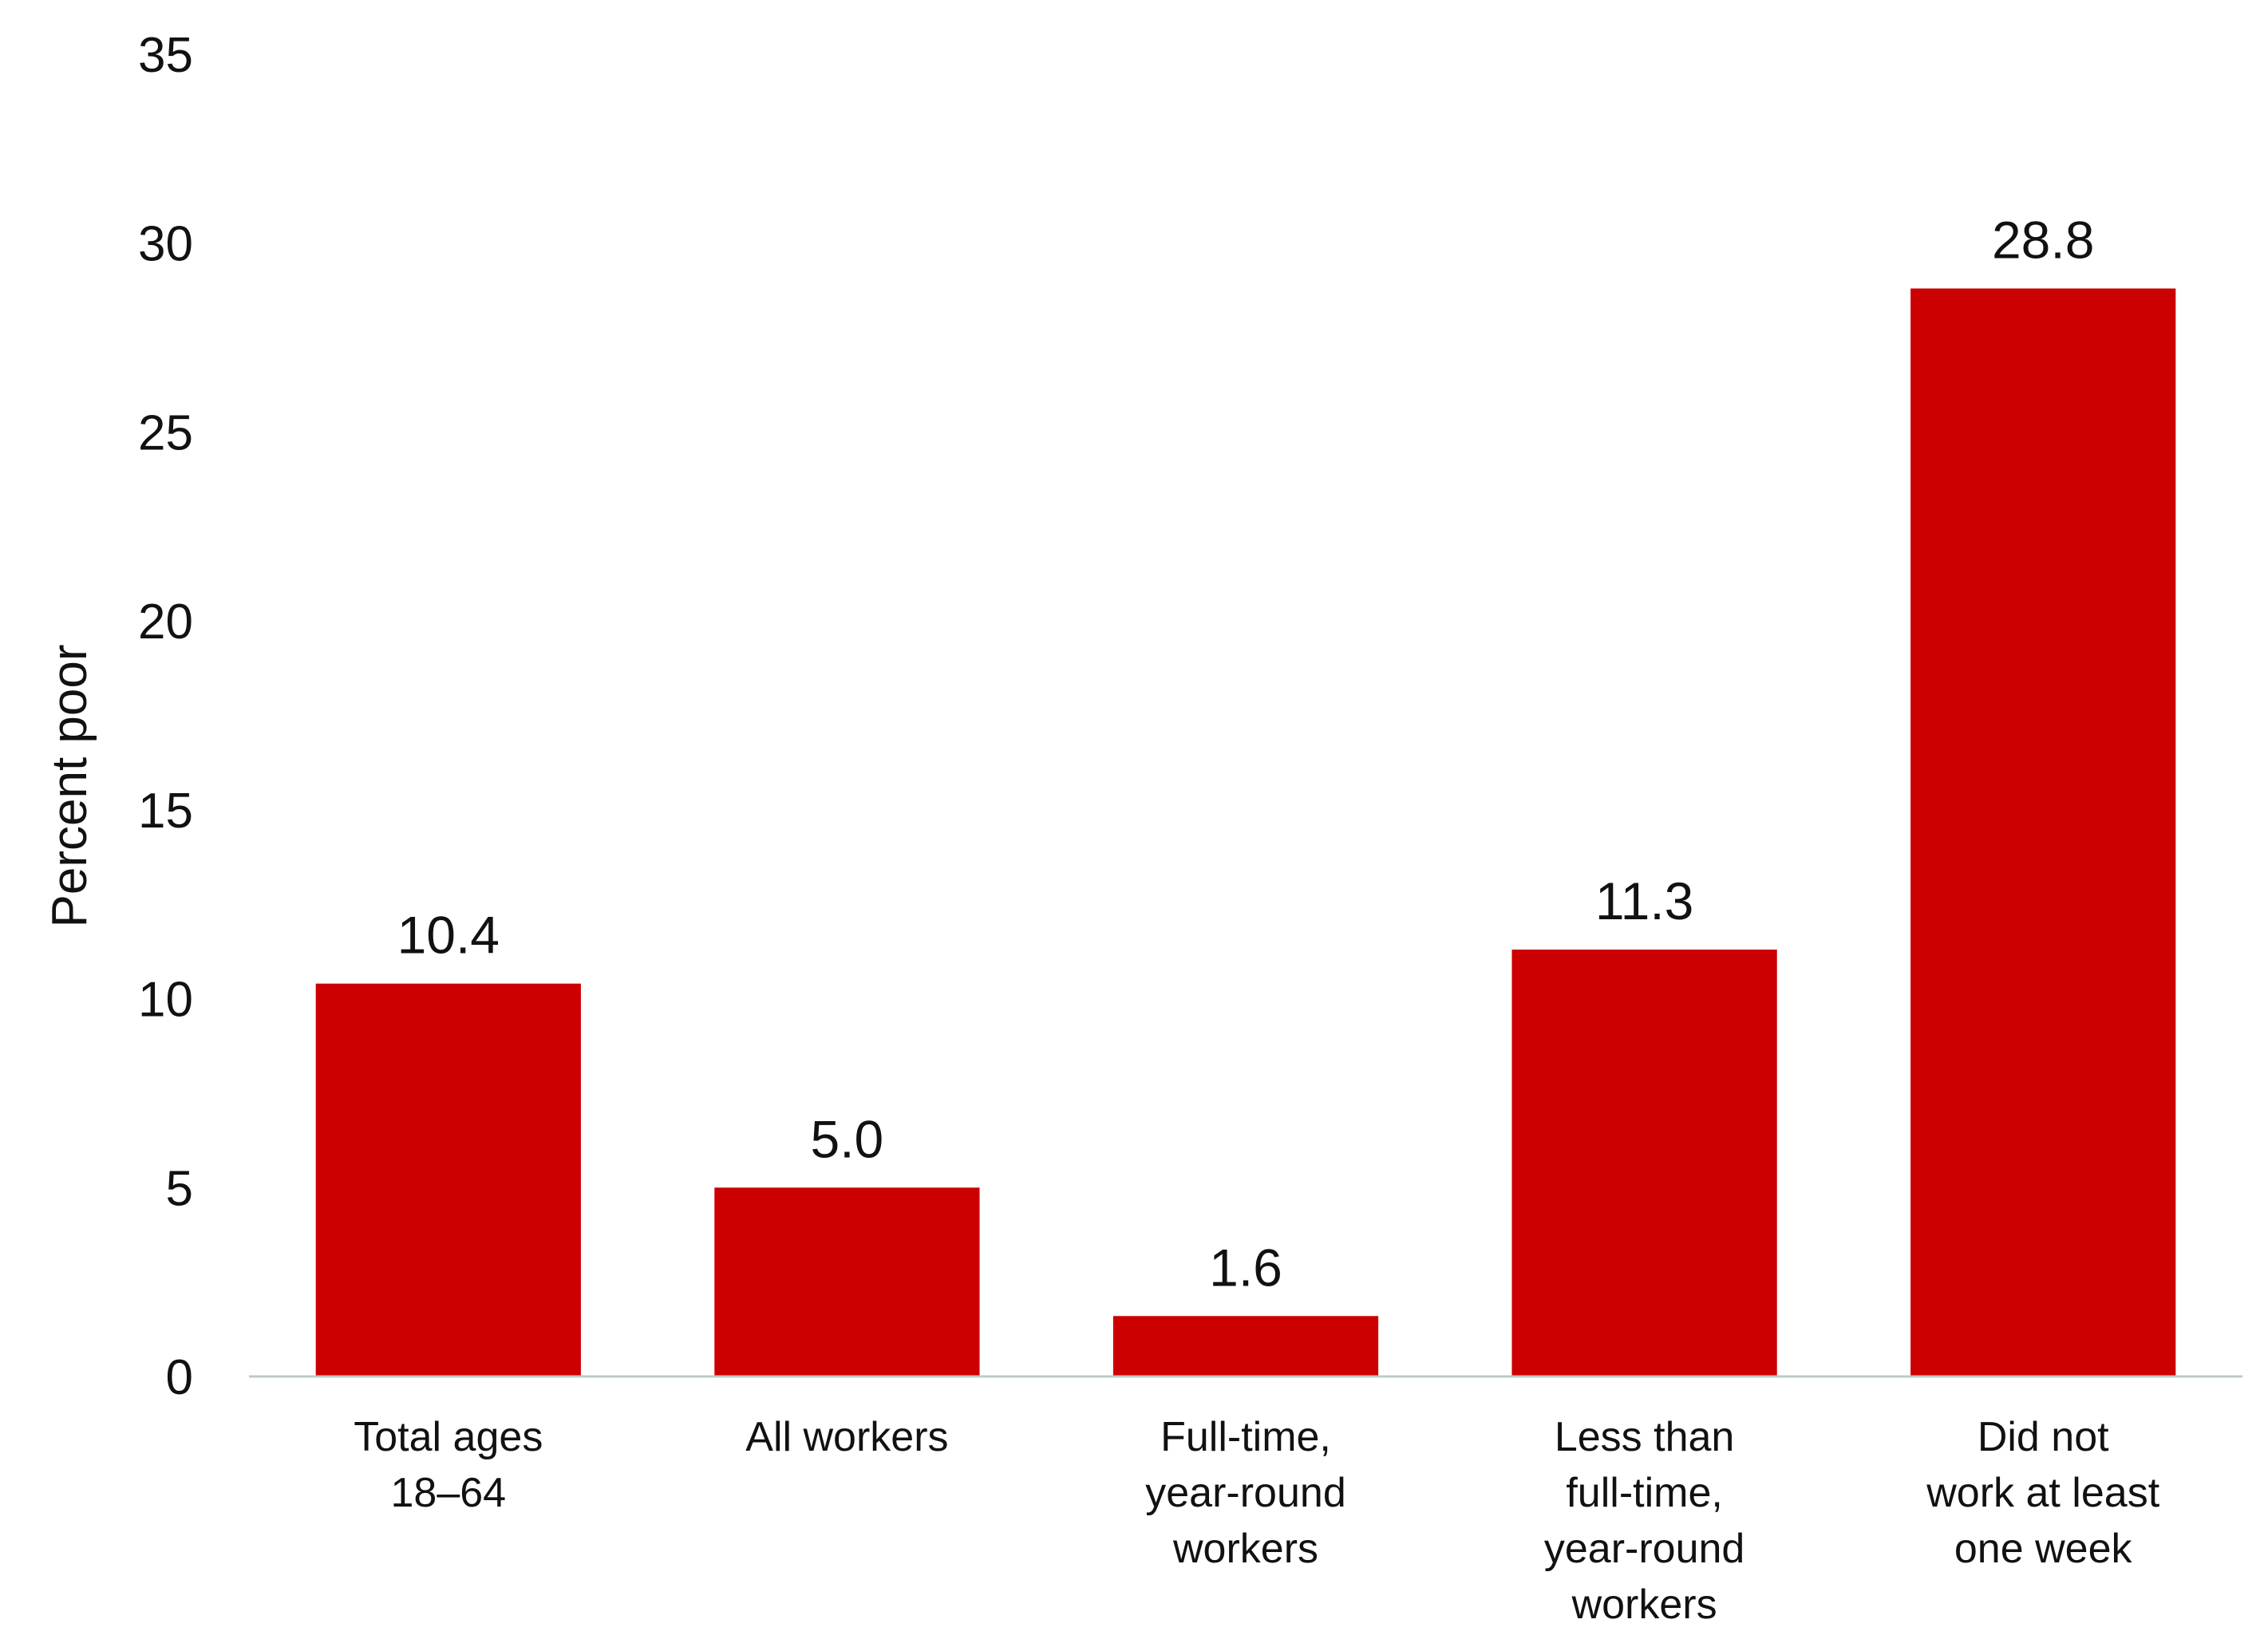  Describe the element at coordinates (165, 622) in the screenshot. I see `y-tick-label: 20` at that location.